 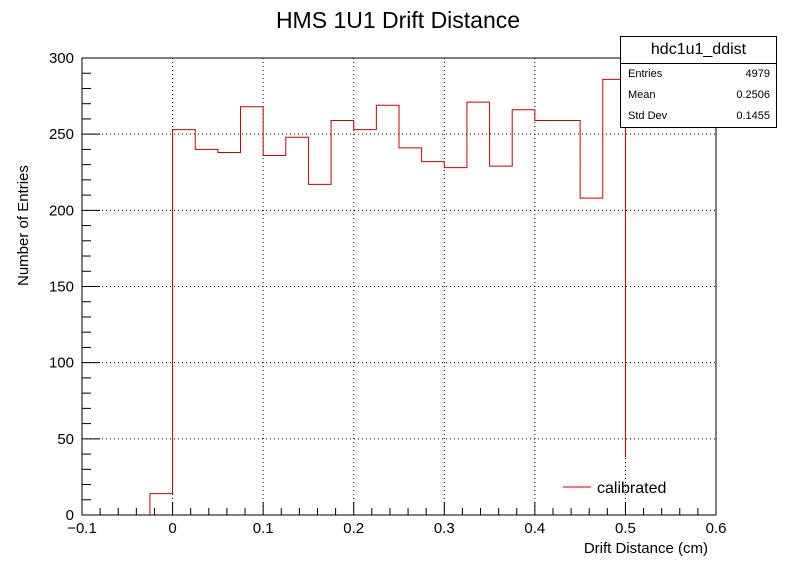 What do you see at coordinates (716, 528) in the screenshot?
I see `x-tick-label: 0.6` at bounding box center [716, 528].